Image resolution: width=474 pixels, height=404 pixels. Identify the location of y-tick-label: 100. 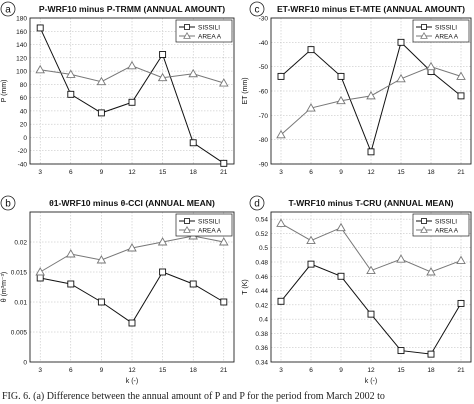
(21, 72).